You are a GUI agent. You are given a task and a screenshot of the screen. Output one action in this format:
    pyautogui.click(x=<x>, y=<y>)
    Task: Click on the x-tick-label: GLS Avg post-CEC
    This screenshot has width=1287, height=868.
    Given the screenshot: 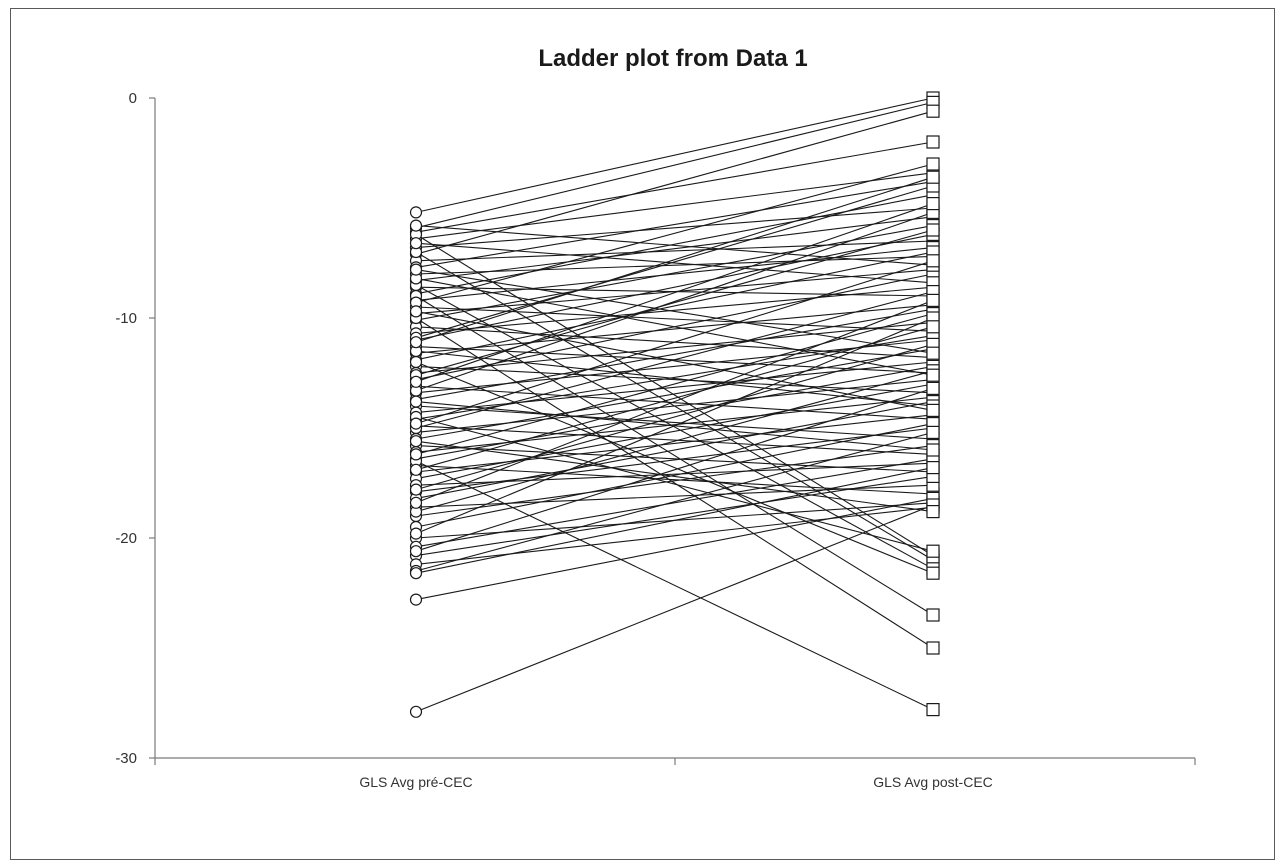 What is the action you would take?
    pyautogui.click(x=933, y=782)
    